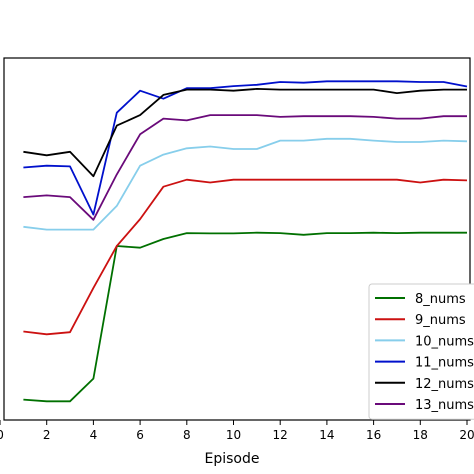 The image size is (474, 474). Describe the element at coordinates (187, 435) in the screenshot. I see `x-tick-label: 8` at that location.